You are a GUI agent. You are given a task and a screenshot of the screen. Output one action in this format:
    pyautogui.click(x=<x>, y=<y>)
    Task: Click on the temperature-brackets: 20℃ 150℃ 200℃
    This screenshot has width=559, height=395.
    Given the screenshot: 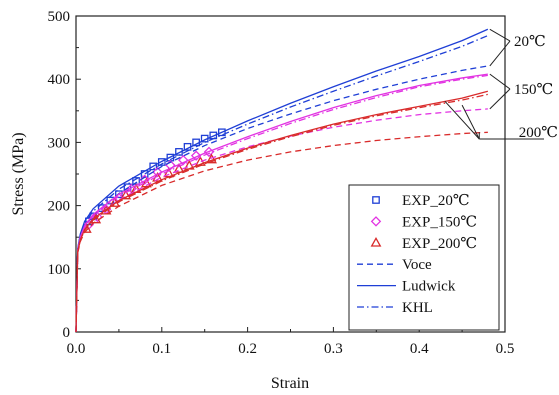 What is the action you would take?
    pyautogui.click(x=501, y=84)
    